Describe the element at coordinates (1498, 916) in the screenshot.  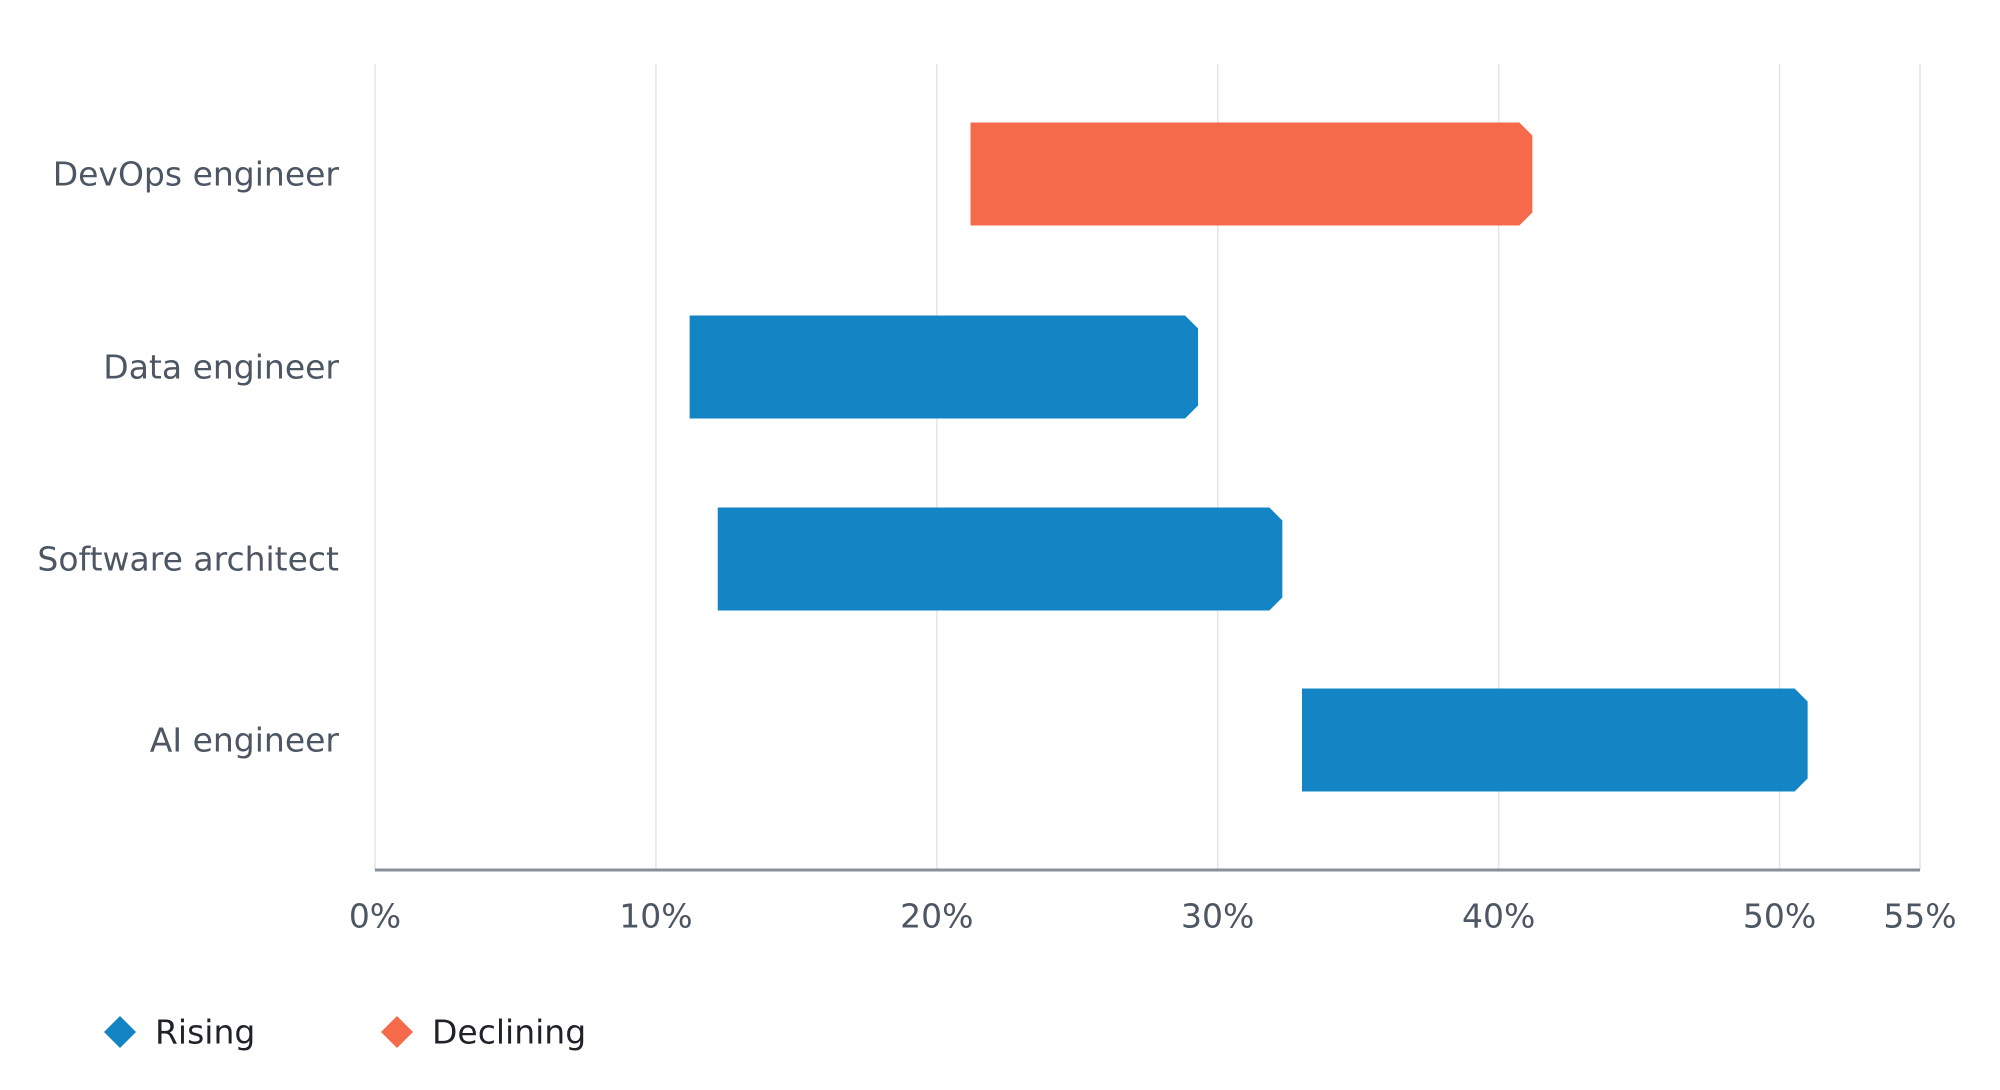
I see `x-tick-label: 40%` at that location.